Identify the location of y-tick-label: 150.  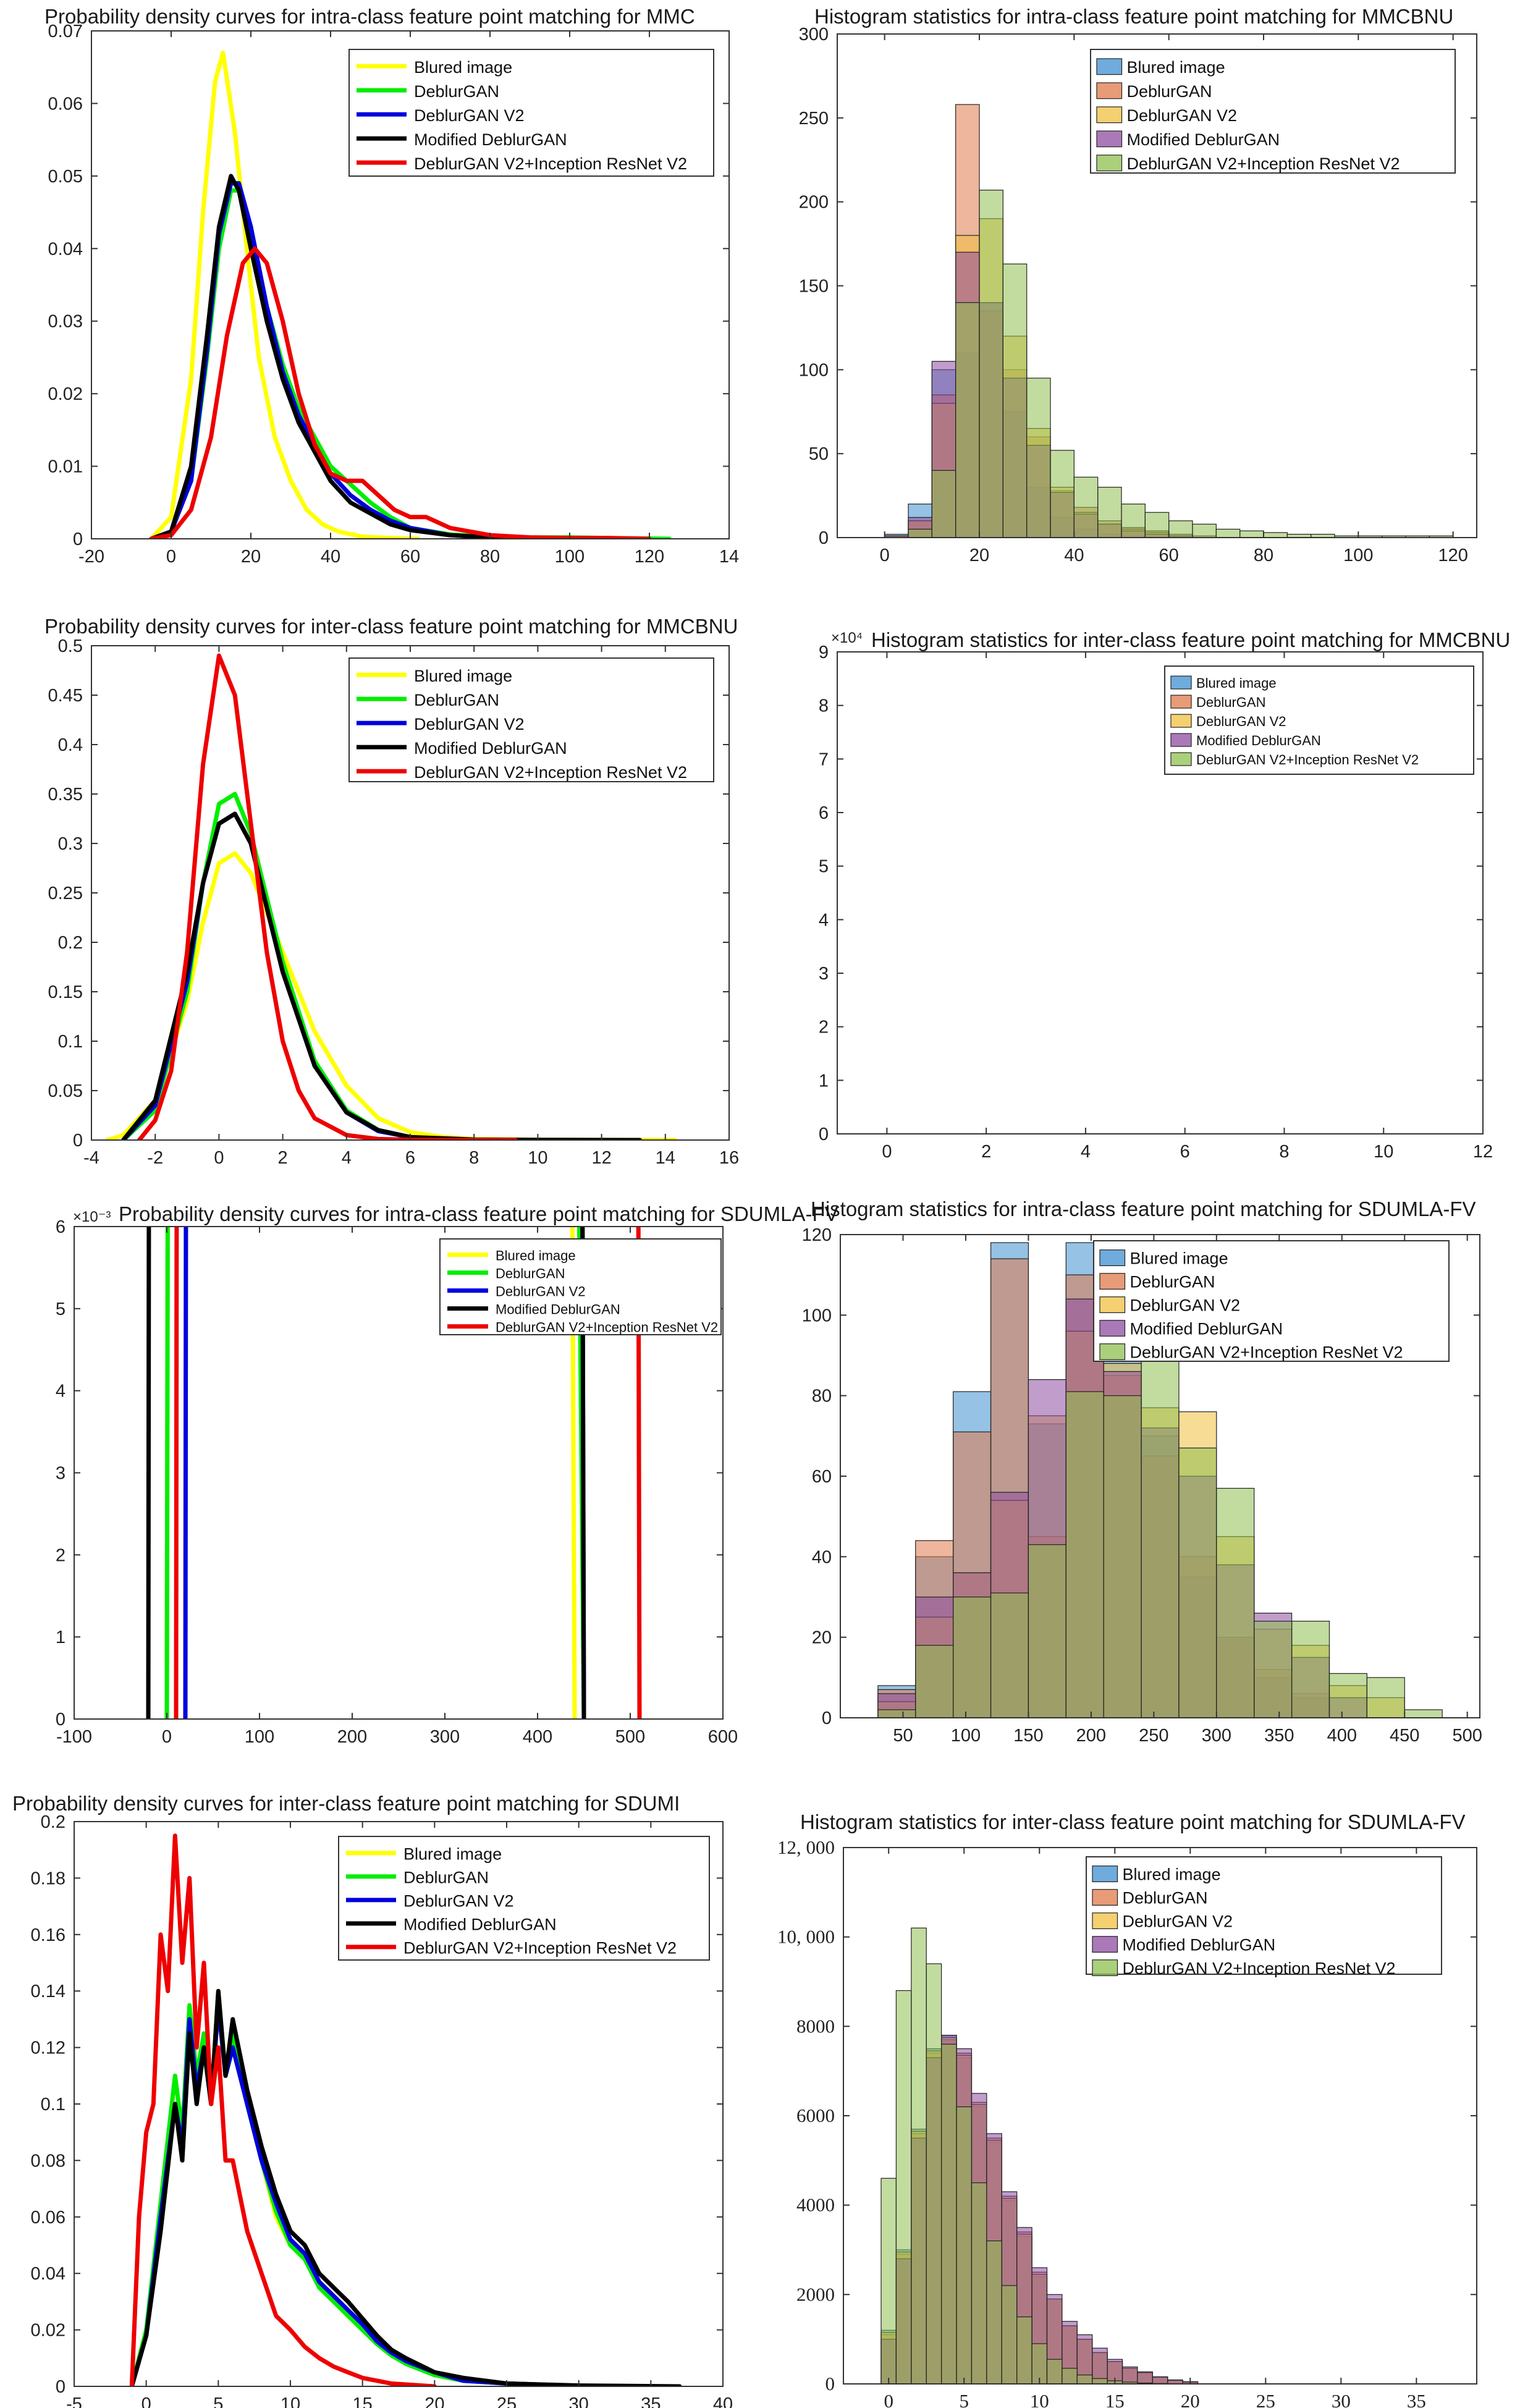
(814, 287).